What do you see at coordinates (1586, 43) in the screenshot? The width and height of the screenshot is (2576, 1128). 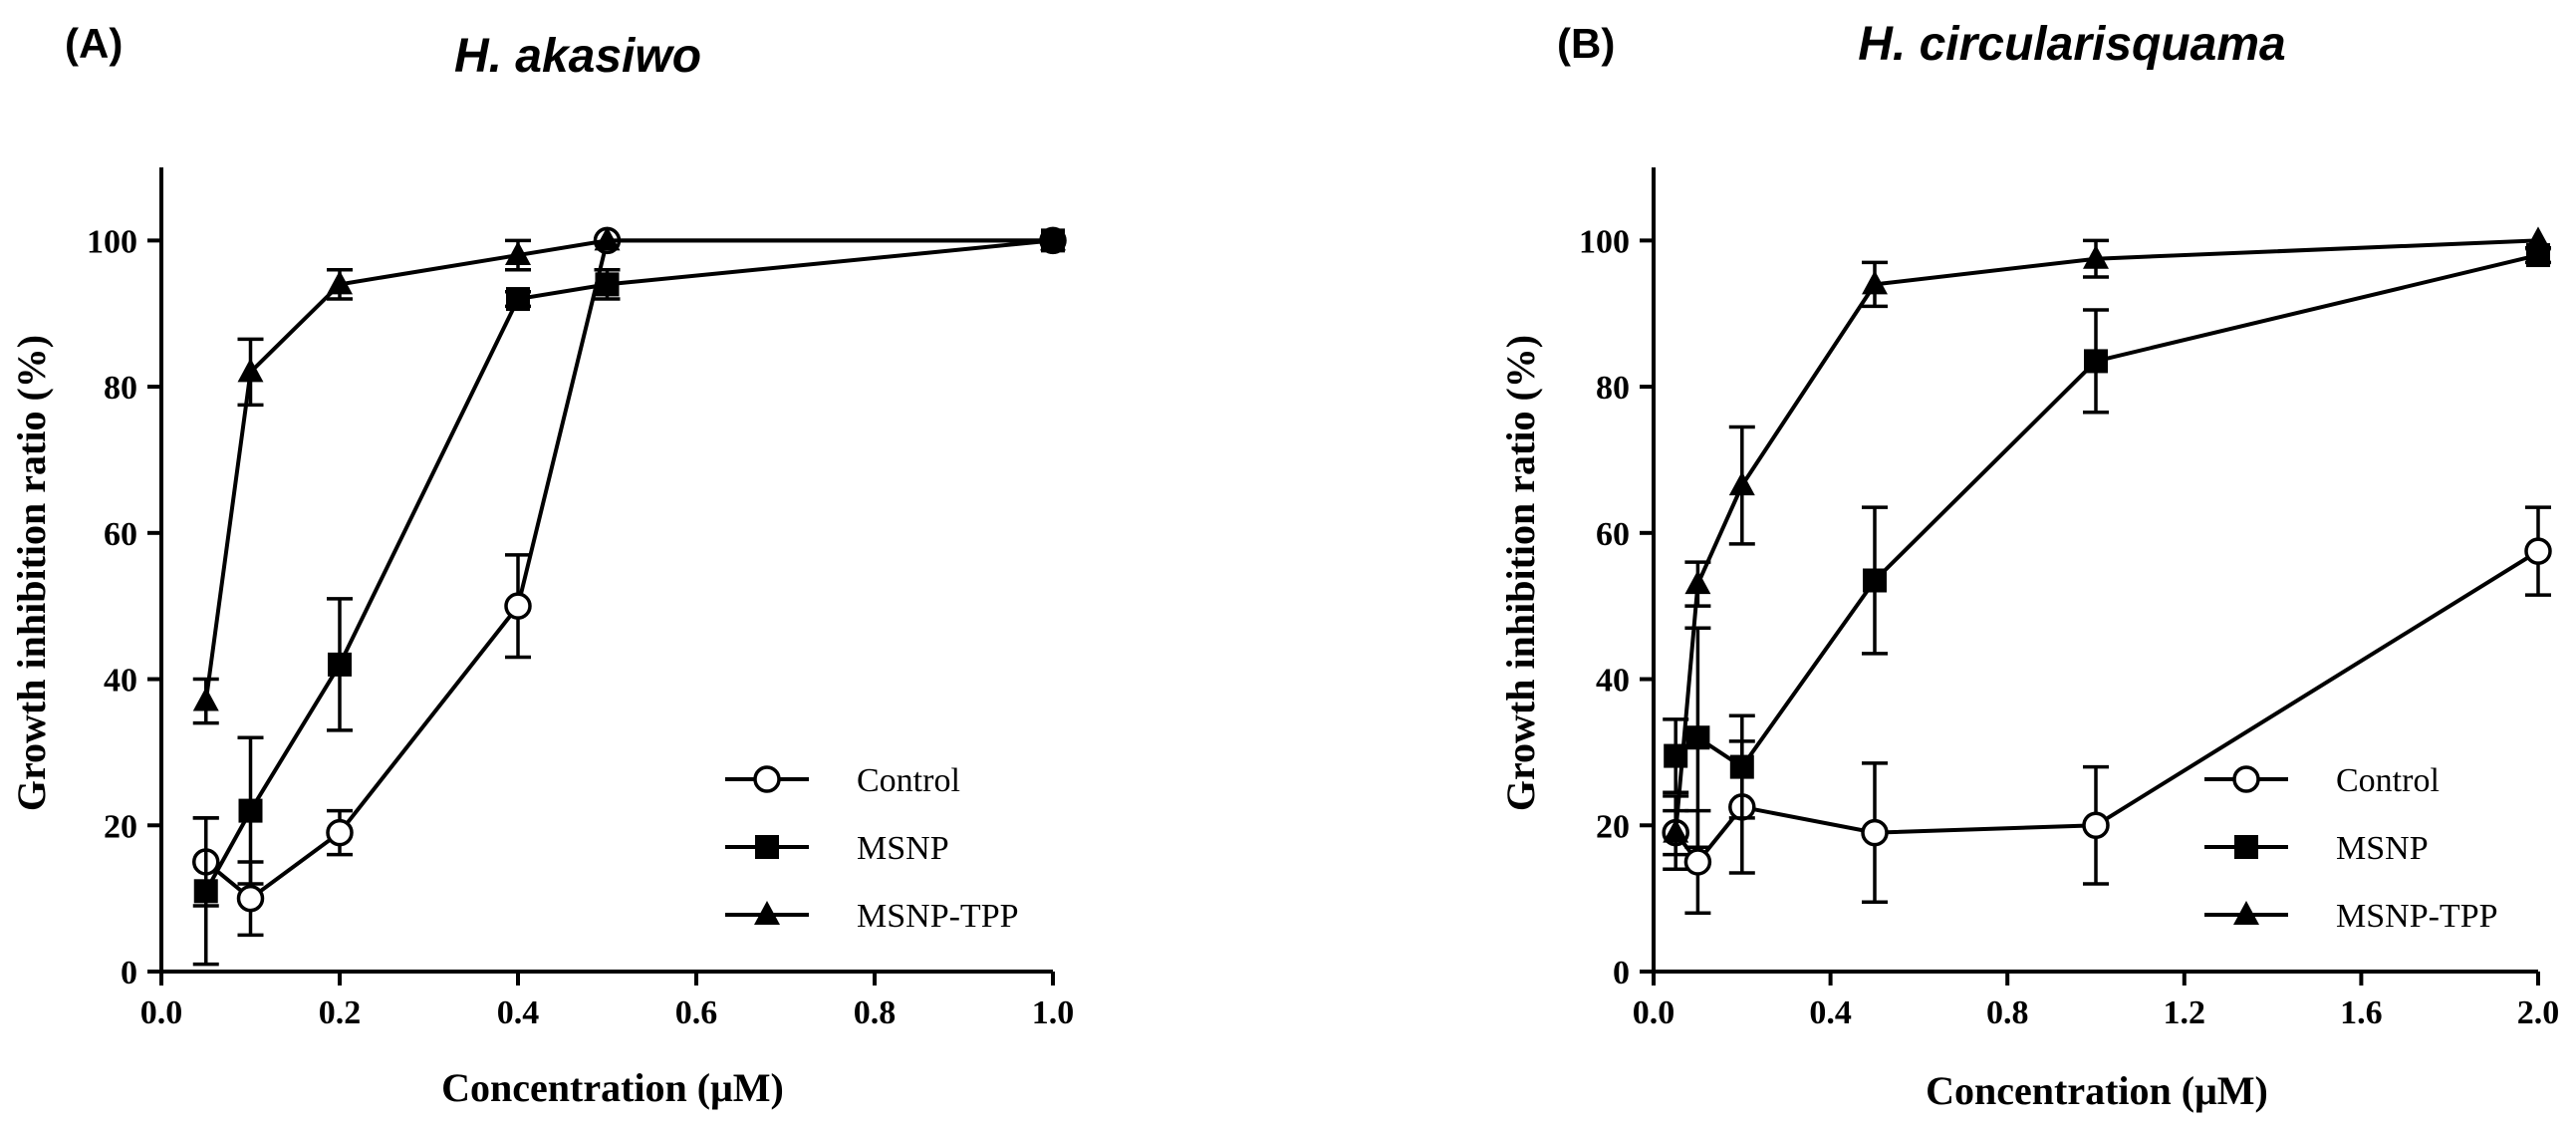 I see `panel-label: (B)` at bounding box center [1586, 43].